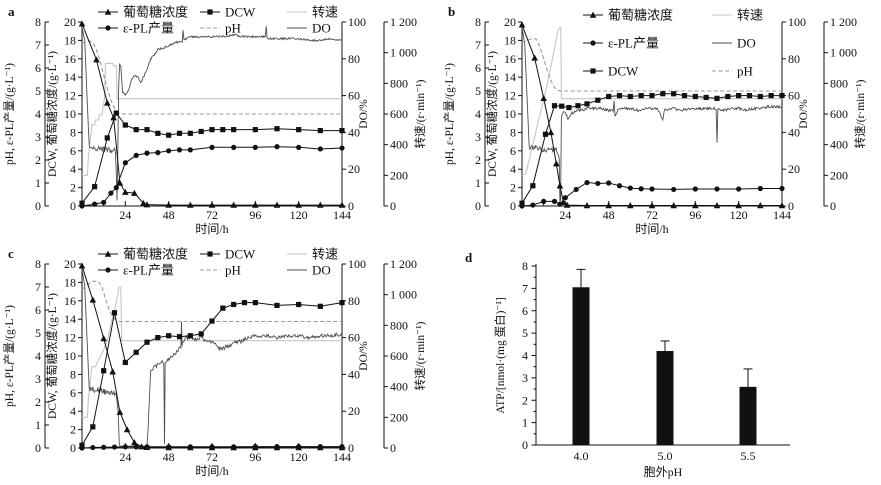  I want to click on tick-label: 120, so click(299, 215).